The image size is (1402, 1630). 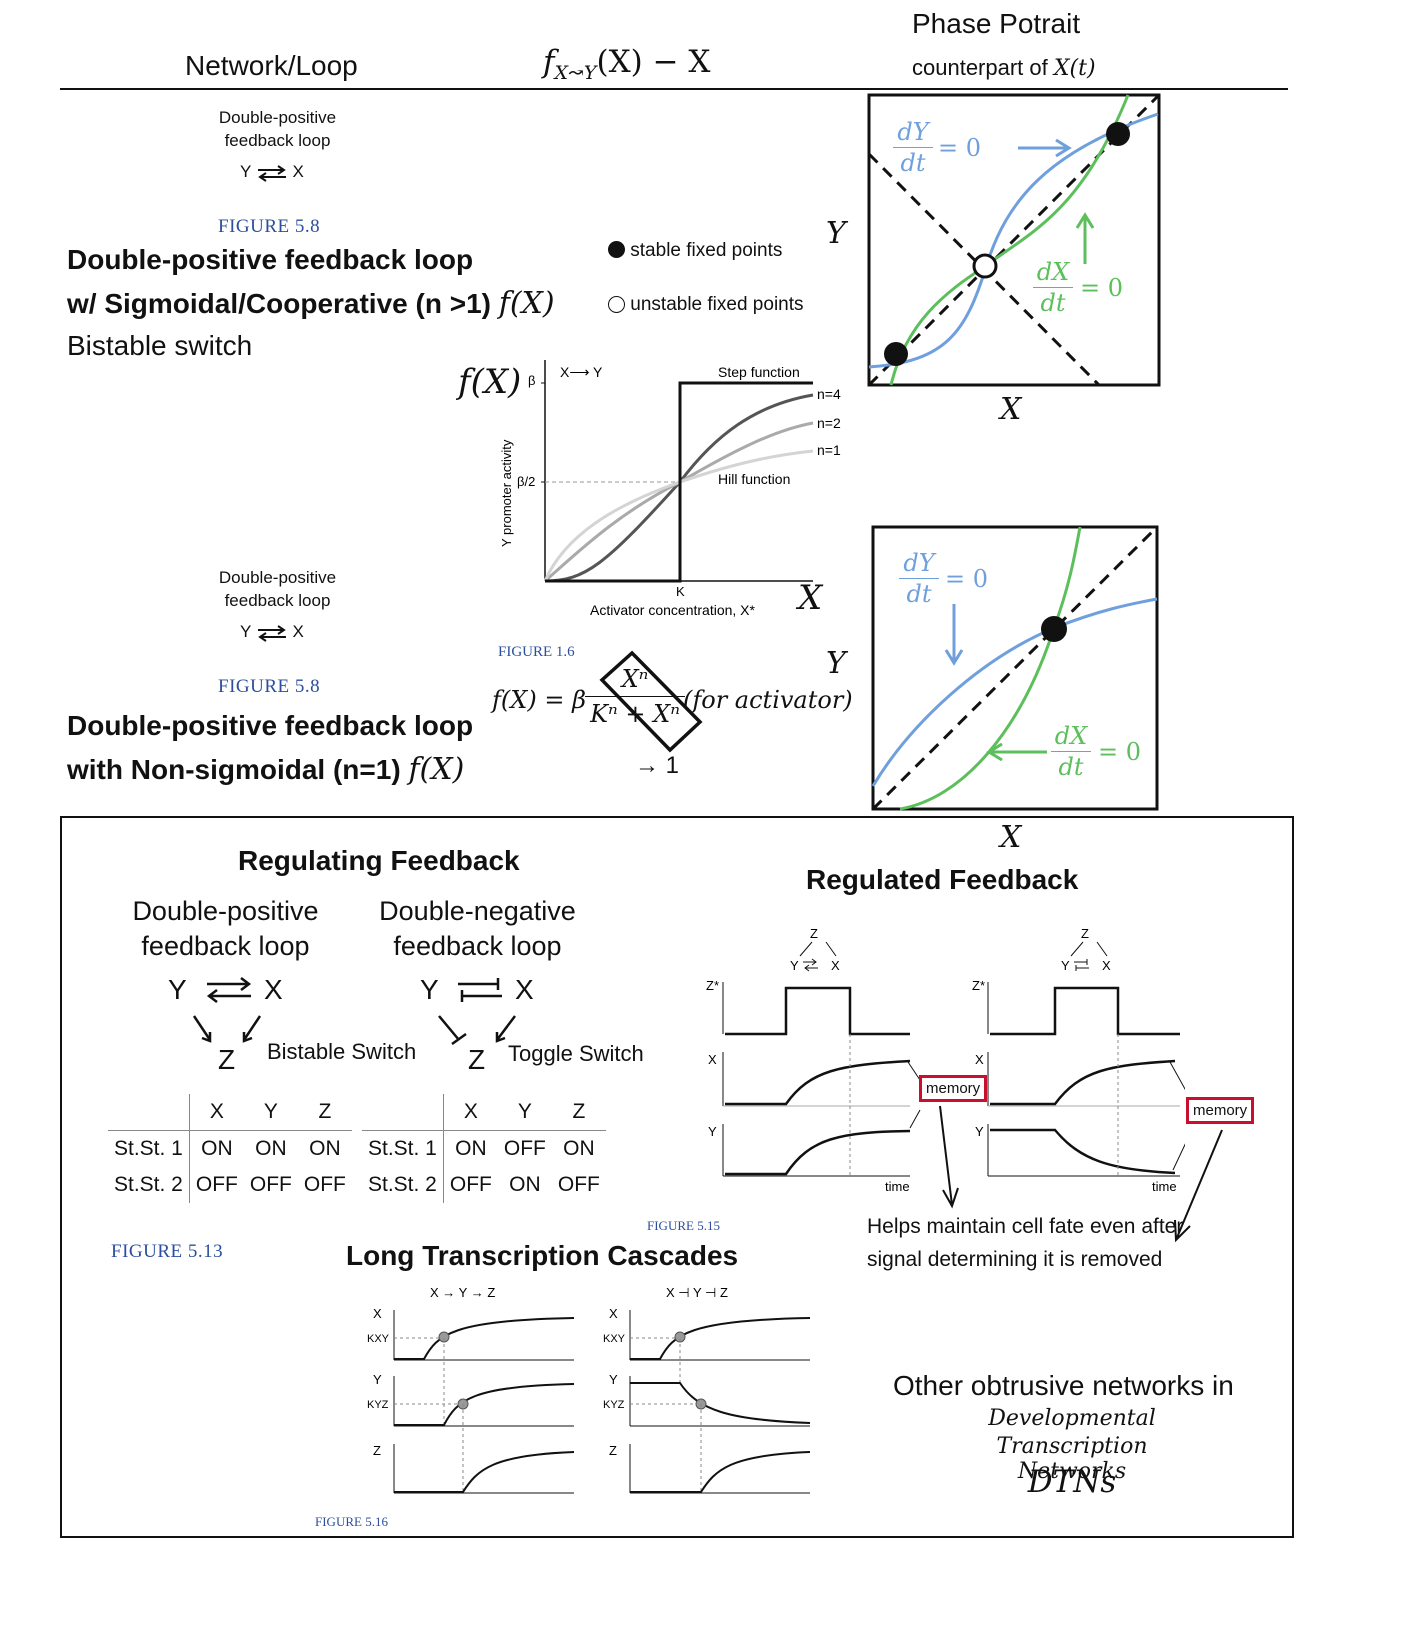 What do you see at coordinates (1081, 1174) in the screenshot?
I see `memory-pointer-arrows` at bounding box center [1081, 1174].